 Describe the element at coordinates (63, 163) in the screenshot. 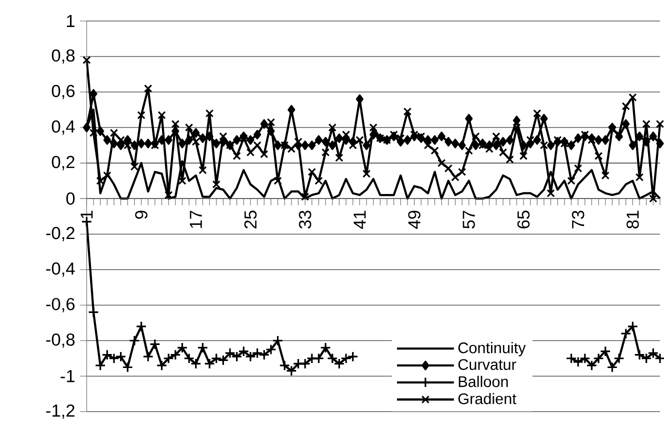

I see `y-tick-label: 0,2` at that location.